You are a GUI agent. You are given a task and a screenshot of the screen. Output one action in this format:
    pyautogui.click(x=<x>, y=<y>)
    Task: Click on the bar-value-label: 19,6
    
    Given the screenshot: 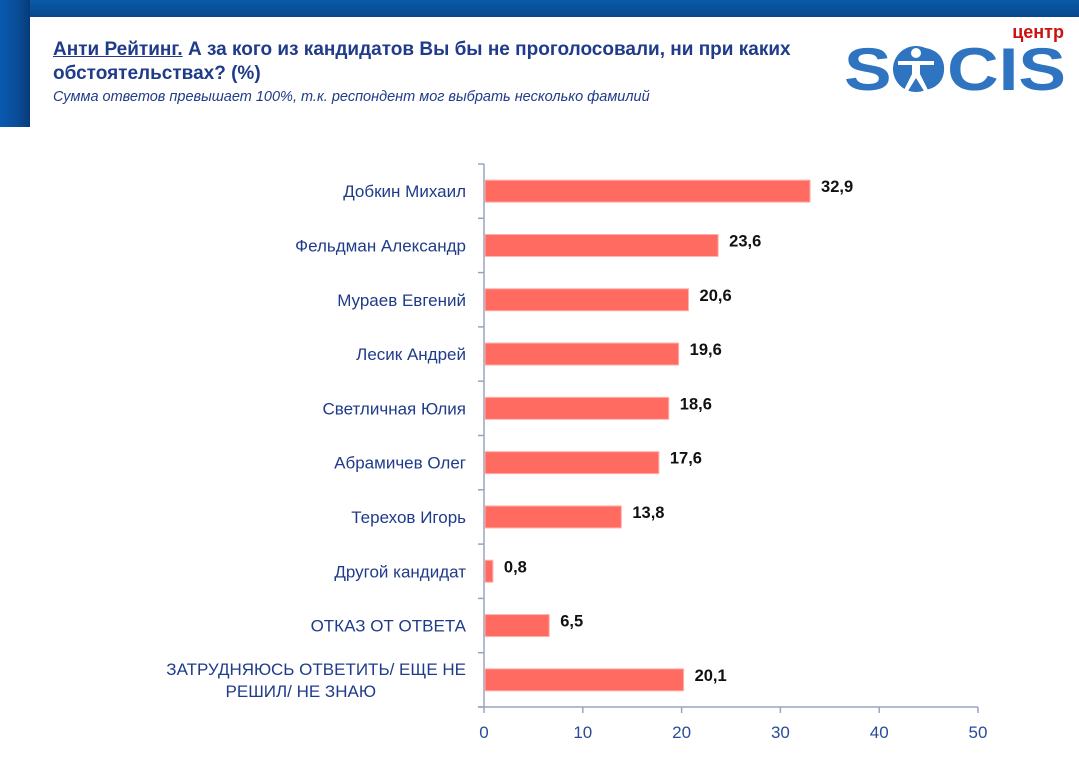 What is the action you would take?
    pyautogui.click(x=706, y=350)
    